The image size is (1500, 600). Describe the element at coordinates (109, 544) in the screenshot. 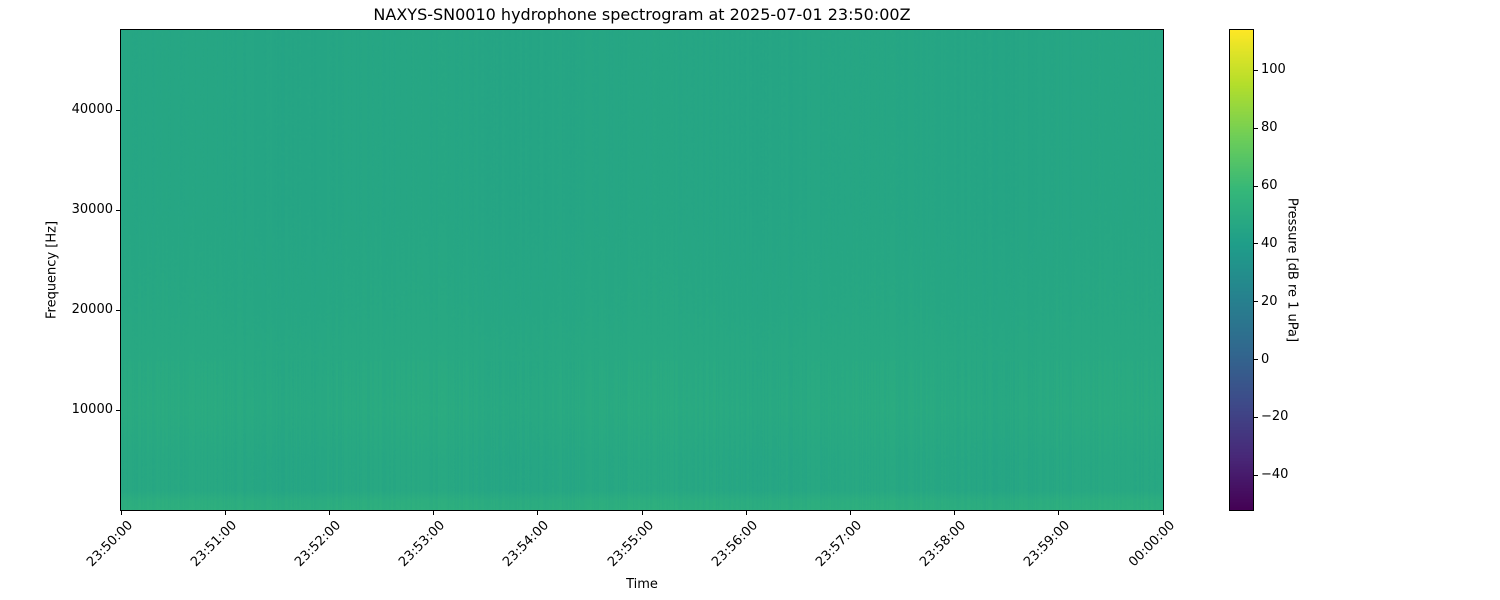

I see `x-tick-label: 23:50:00` at that location.